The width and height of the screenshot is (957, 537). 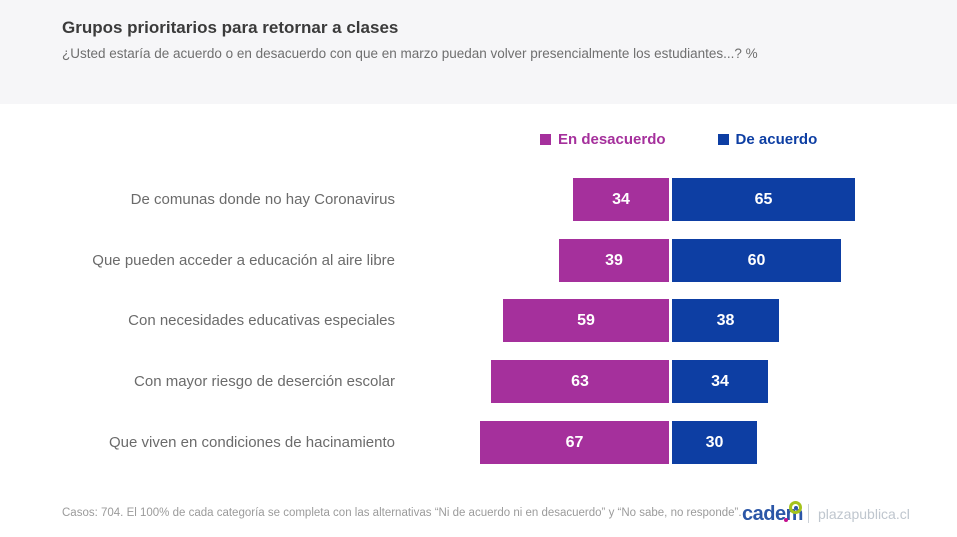 I want to click on row-label: Con necesidades educativas especiales, so click(x=261, y=320).